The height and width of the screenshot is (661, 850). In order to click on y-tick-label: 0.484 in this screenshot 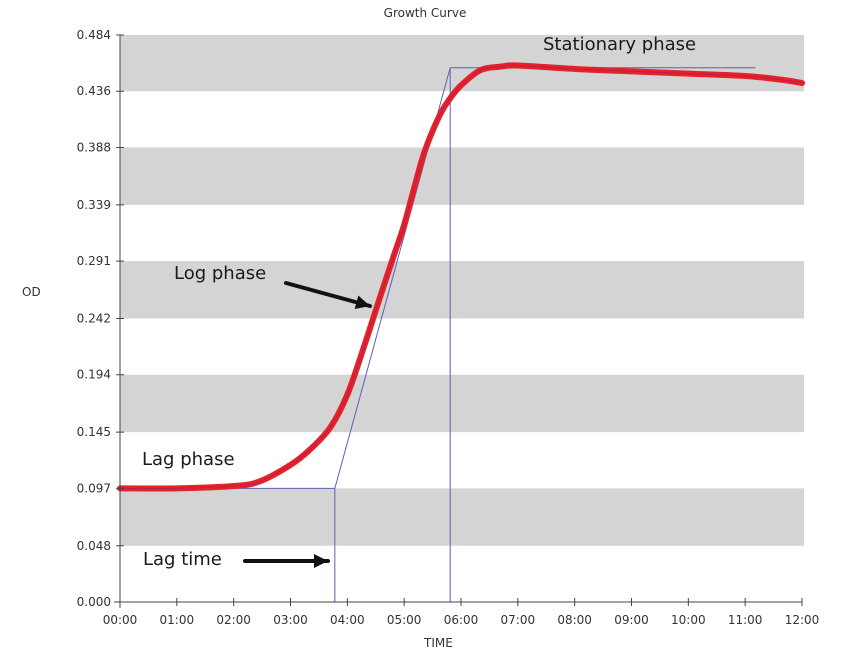, I will do `click(94, 35)`.